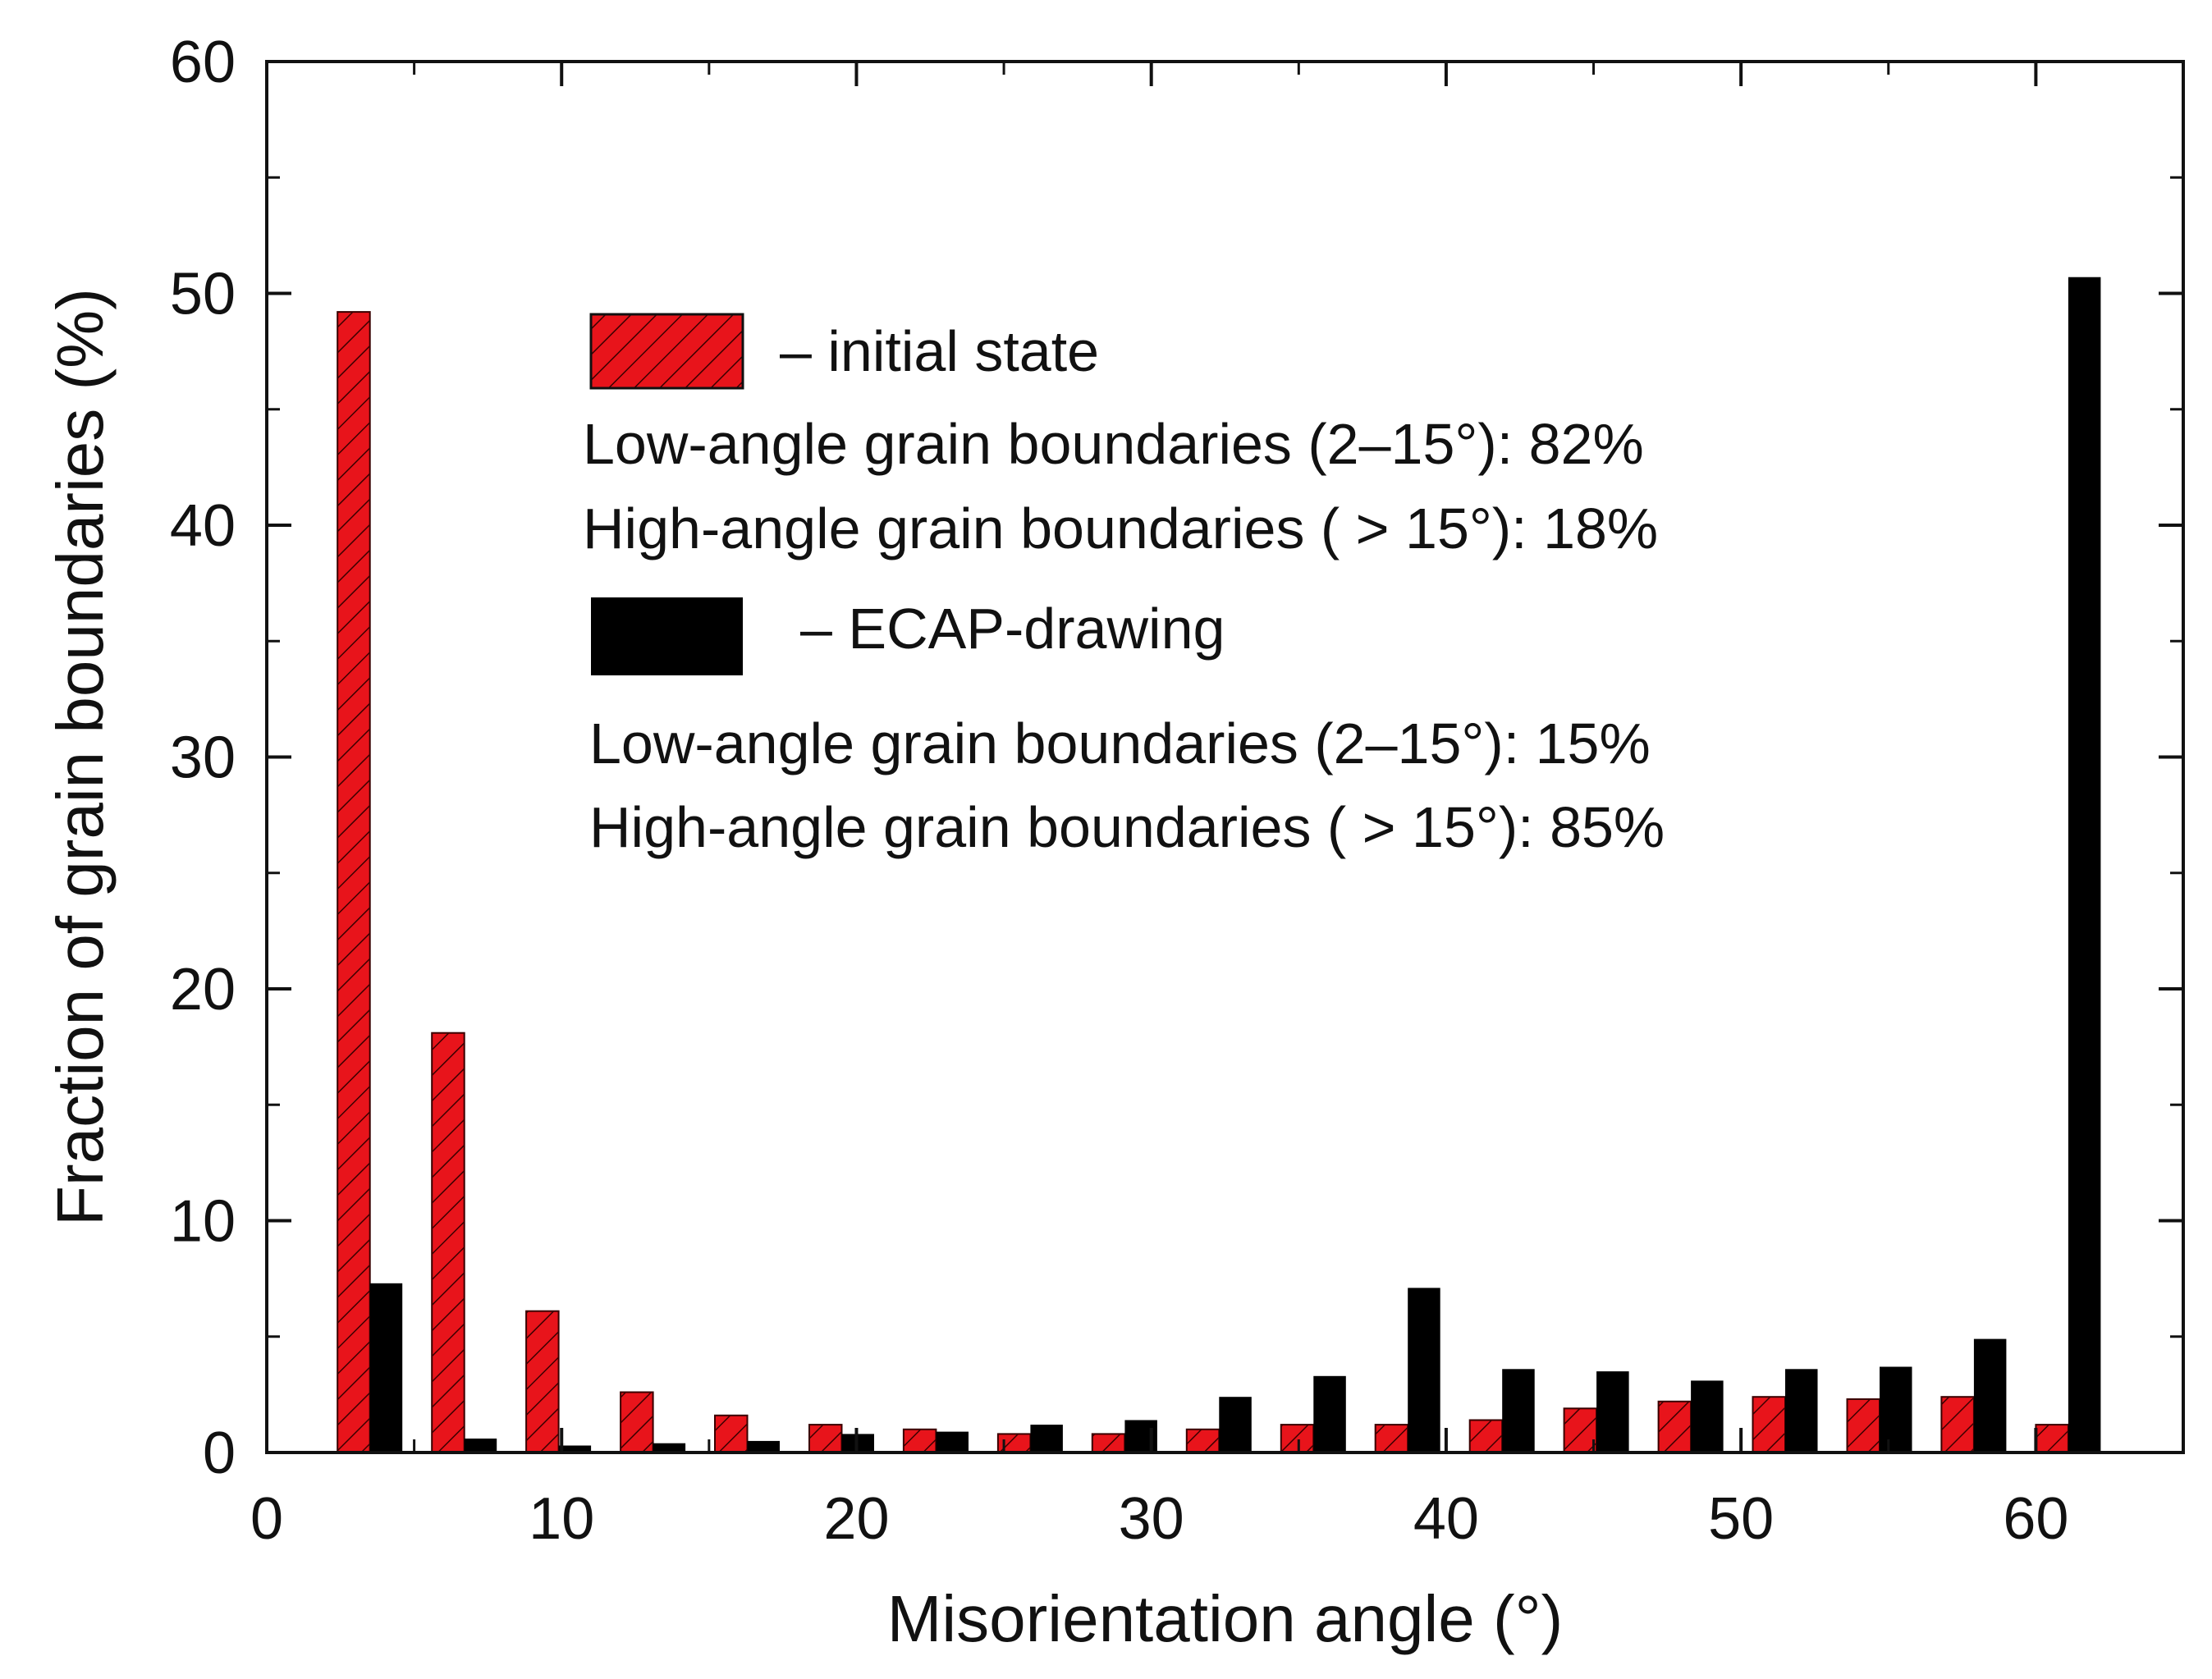  What do you see at coordinates (266, 1519) in the screenshot?
I see `x-tick-label-0: 0` at bounding box center [266, 1519].